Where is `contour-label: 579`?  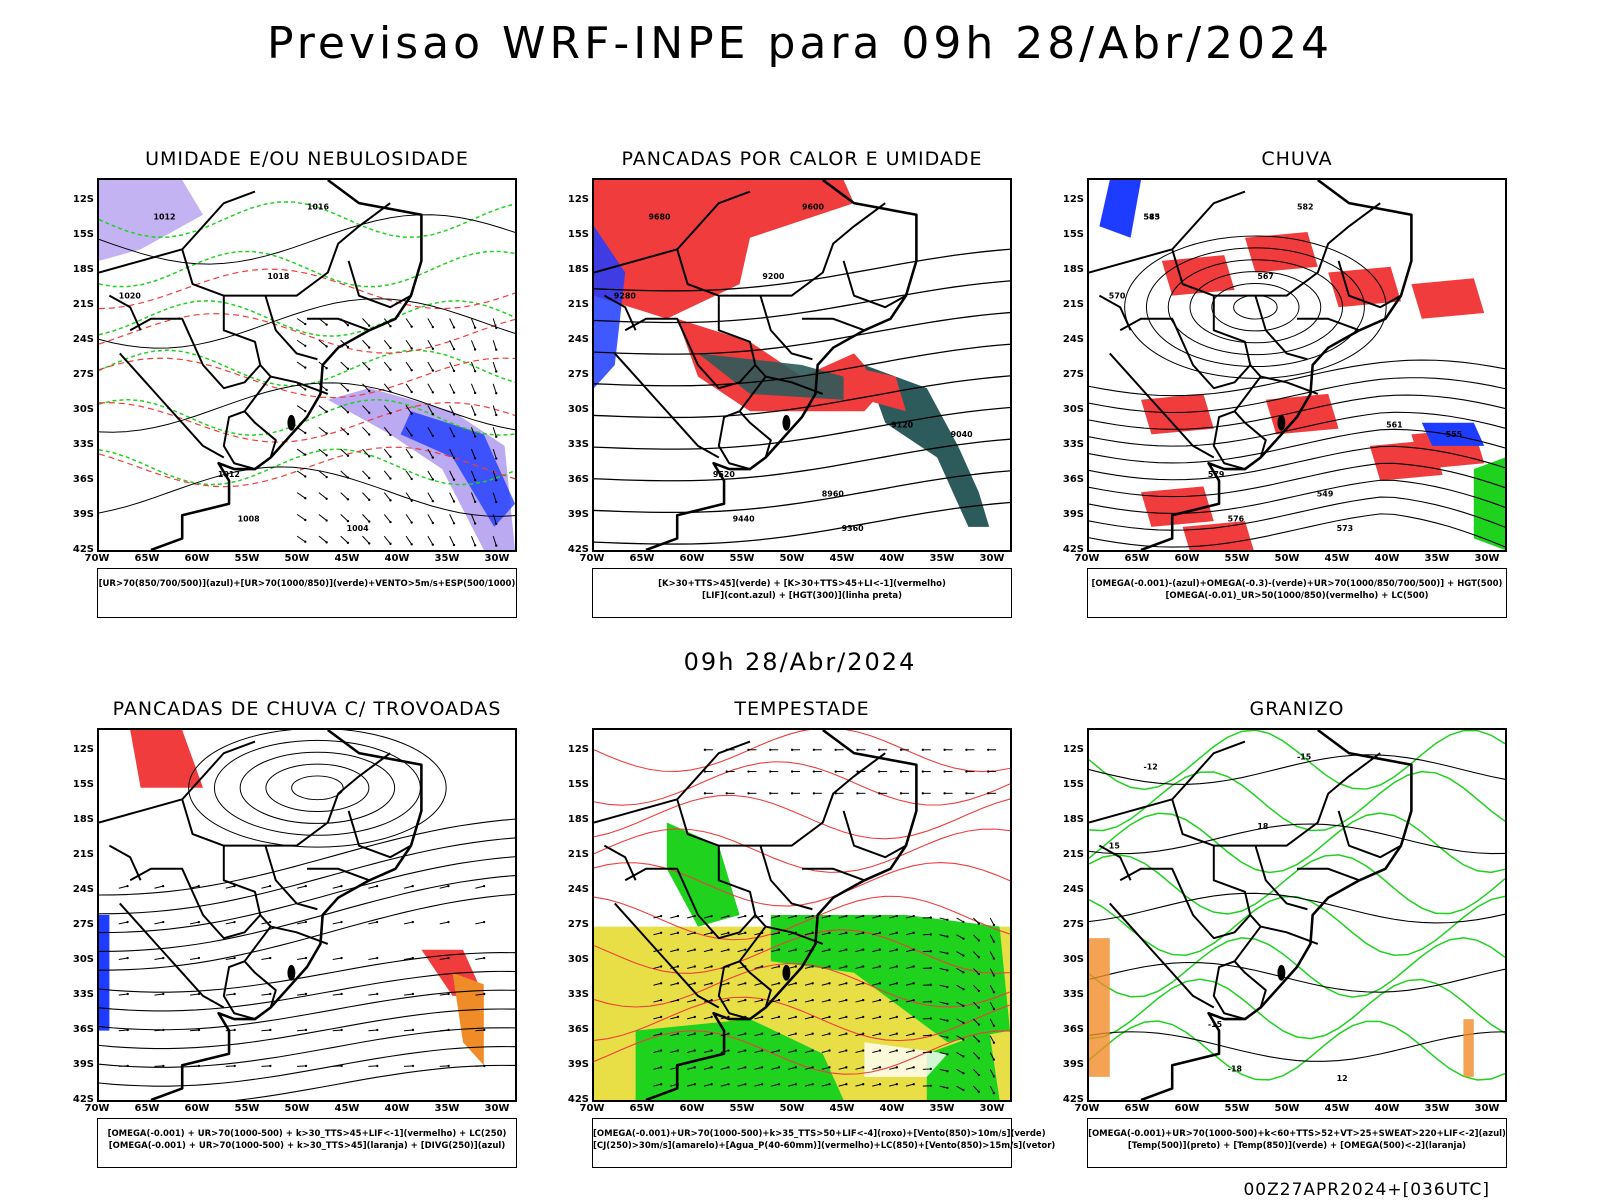
contour-label: 579 is located at coordinates (1216, 474).